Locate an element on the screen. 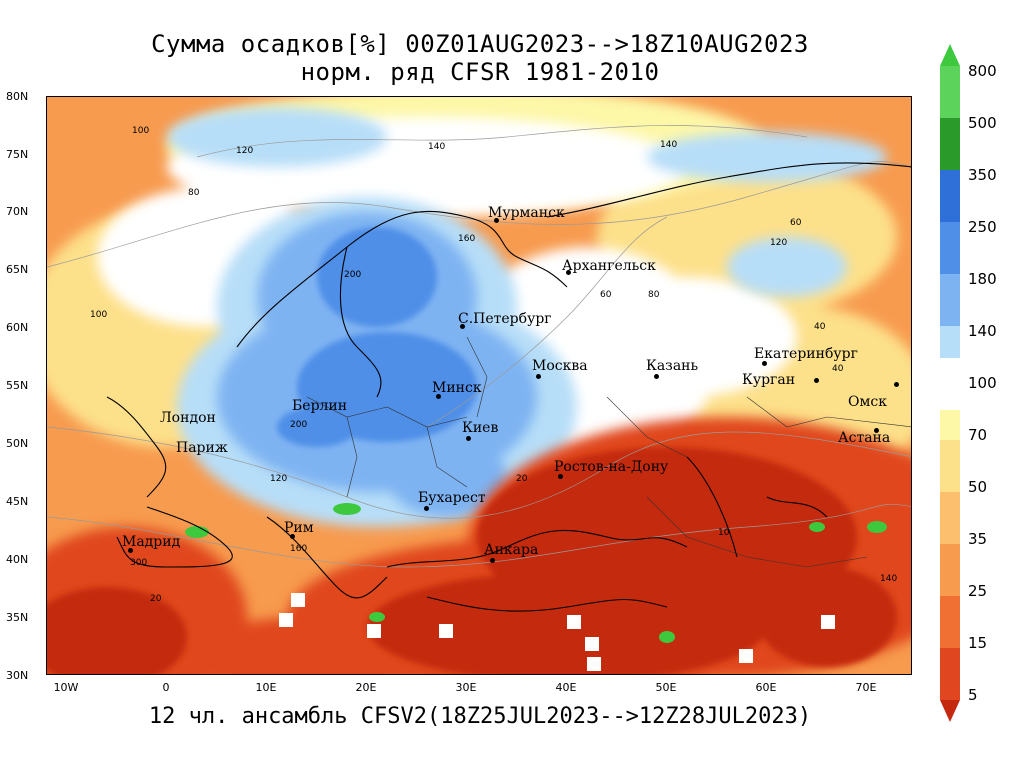  city-berlin: Берлин is located at coordinates (320, 406).